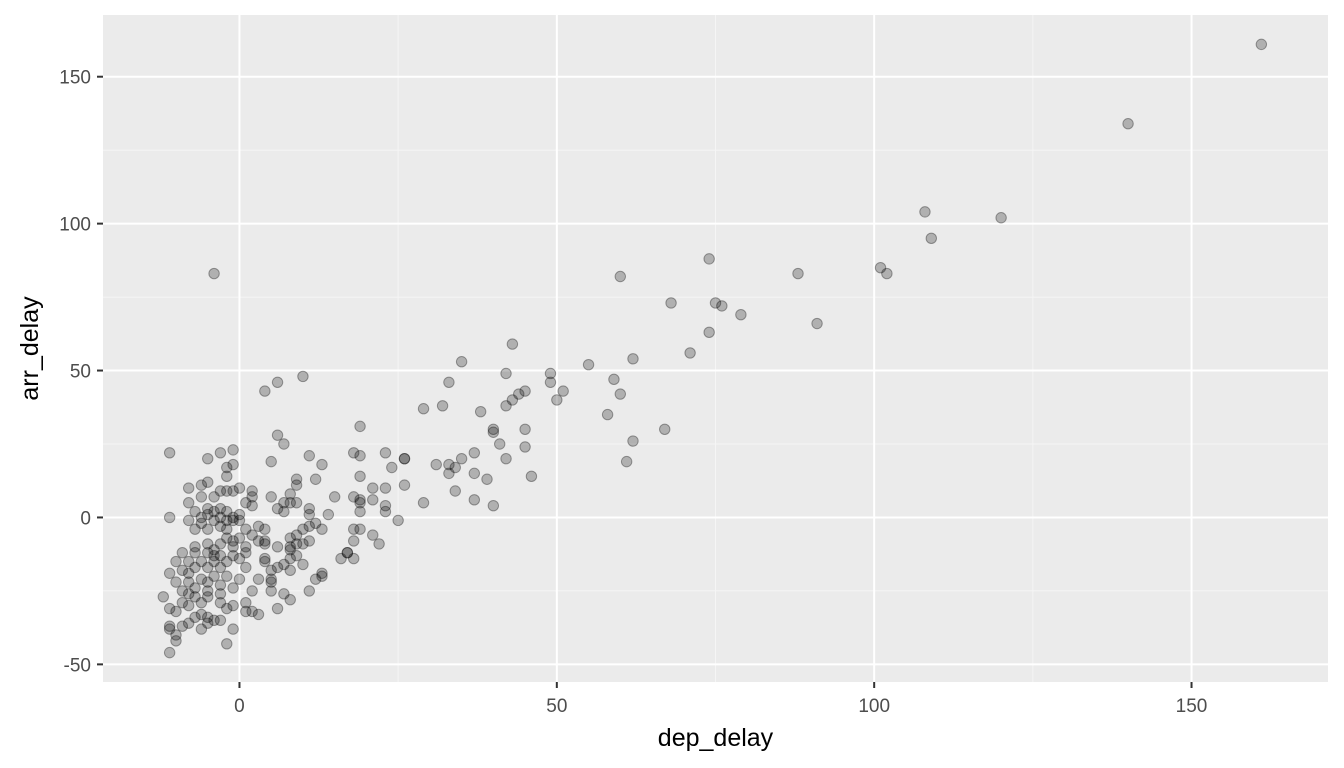 The width and height of the screenshot is (1344, 768). What do you see at coordinates (75, 78) in the screenshot?
I see `y-tick-label: 150` at bounding box center [75, 78].